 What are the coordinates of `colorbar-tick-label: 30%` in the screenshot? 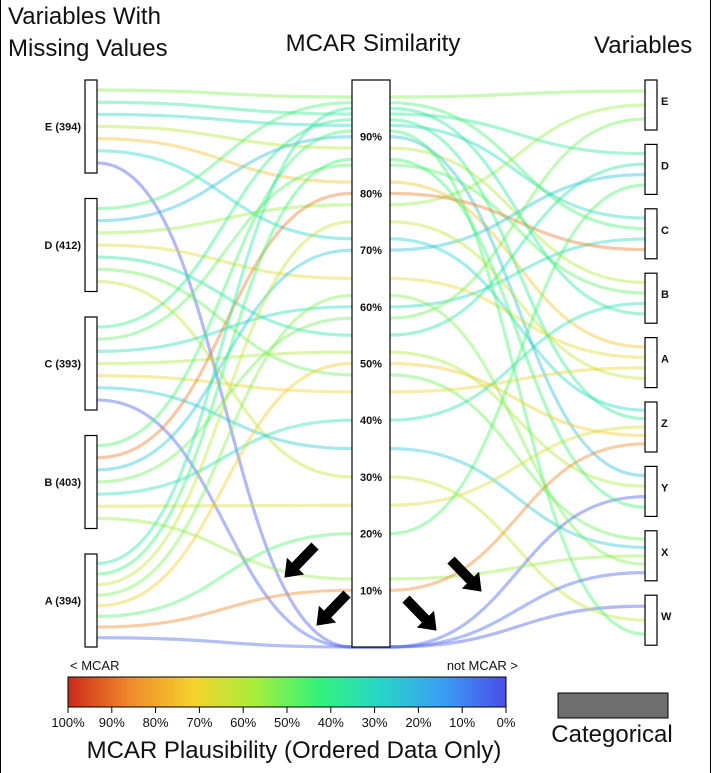 It's located at (375, 722).